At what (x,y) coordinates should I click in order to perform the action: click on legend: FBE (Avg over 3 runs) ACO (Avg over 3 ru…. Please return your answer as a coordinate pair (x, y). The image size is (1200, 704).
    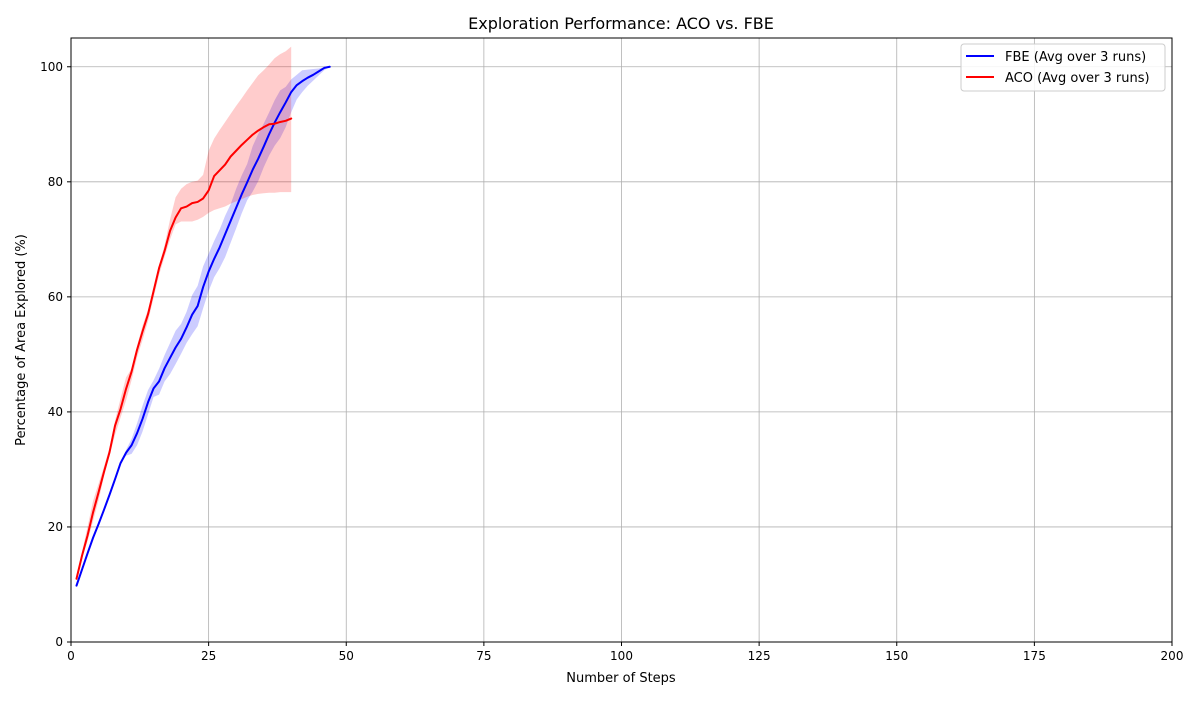
    Looking at the image, I should click on (1063, 67).